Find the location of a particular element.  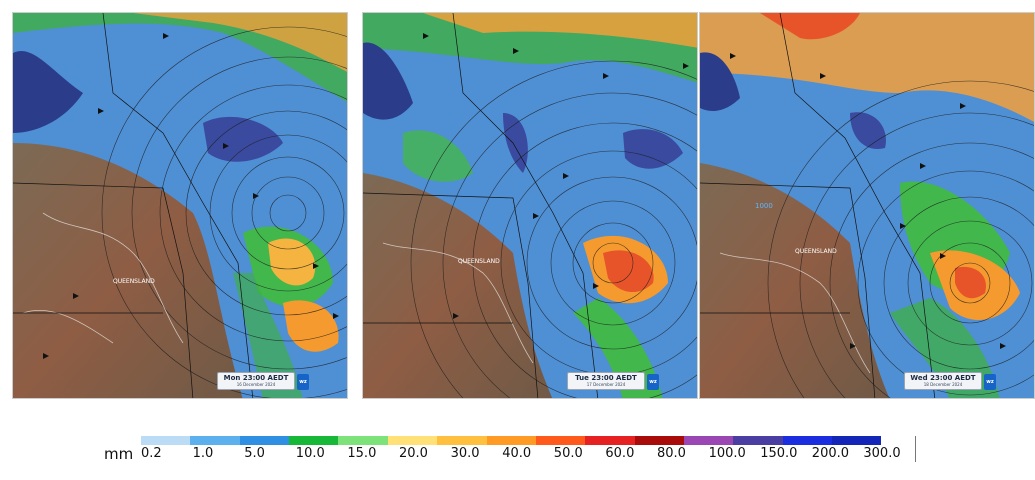

legend-tick-label: 60.0 is located at coordinates (620, 453).